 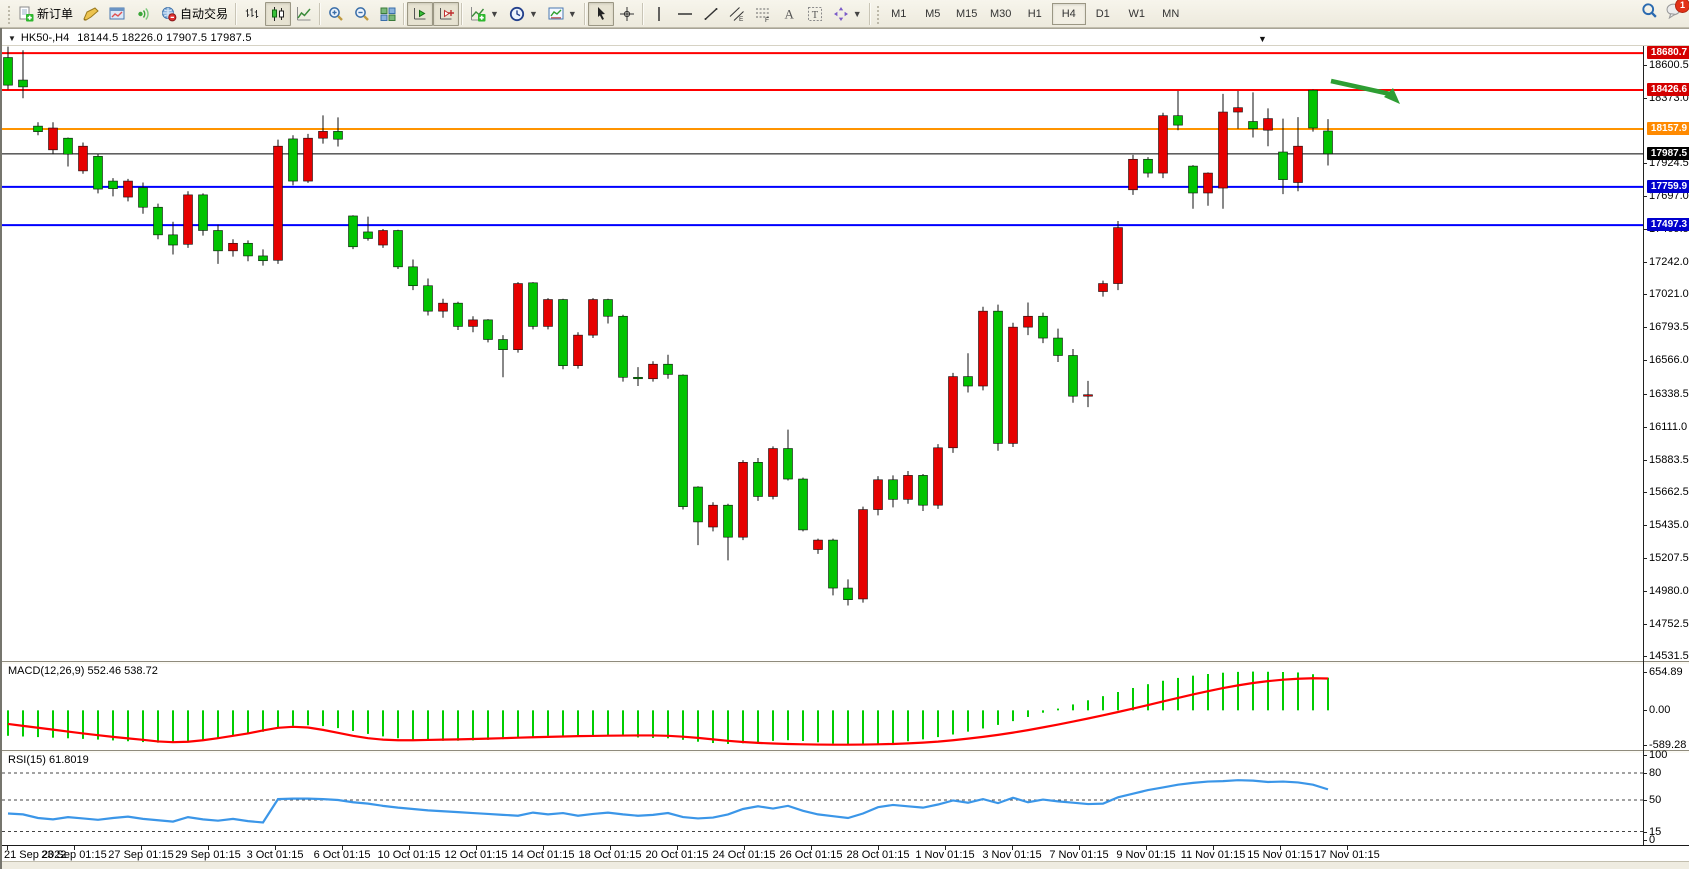 I want to click on toolbar-button-text: A, so click(x=789, y=14).